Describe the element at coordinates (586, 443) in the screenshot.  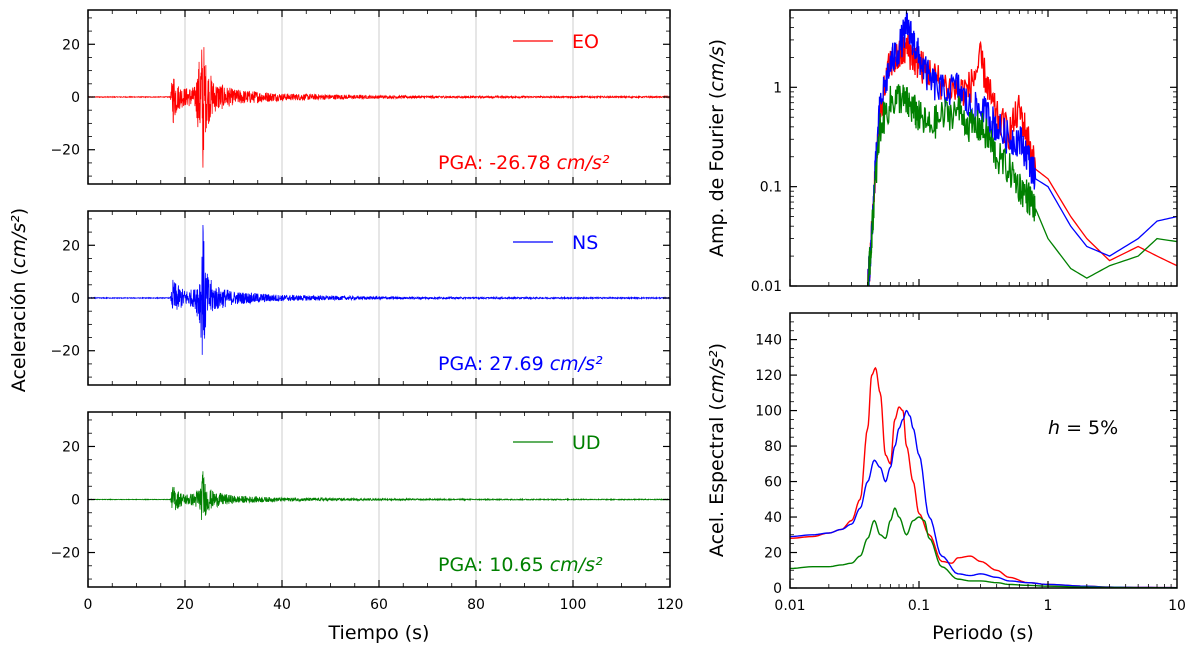
I see `legend-label-ud: UD` at that location.